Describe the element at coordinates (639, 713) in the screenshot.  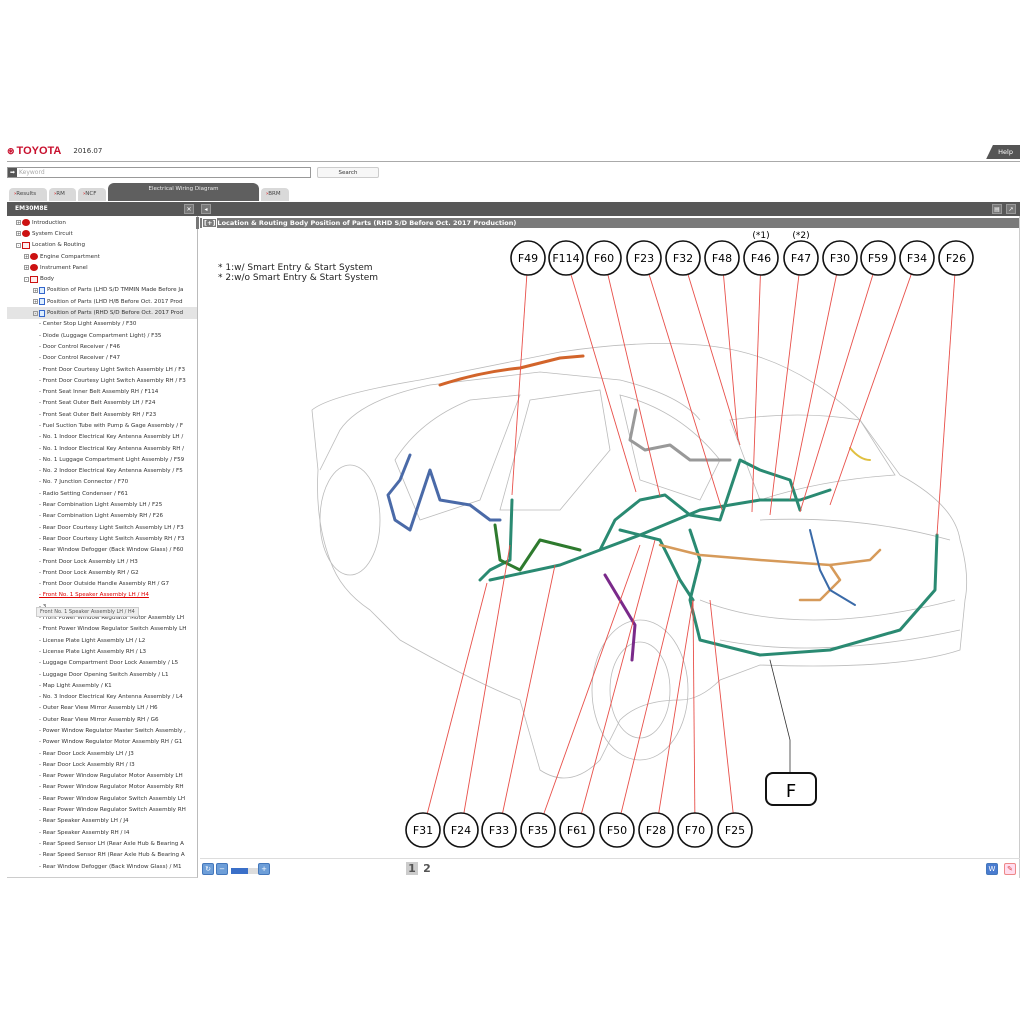
I see `callout-f50: F50` at that location.